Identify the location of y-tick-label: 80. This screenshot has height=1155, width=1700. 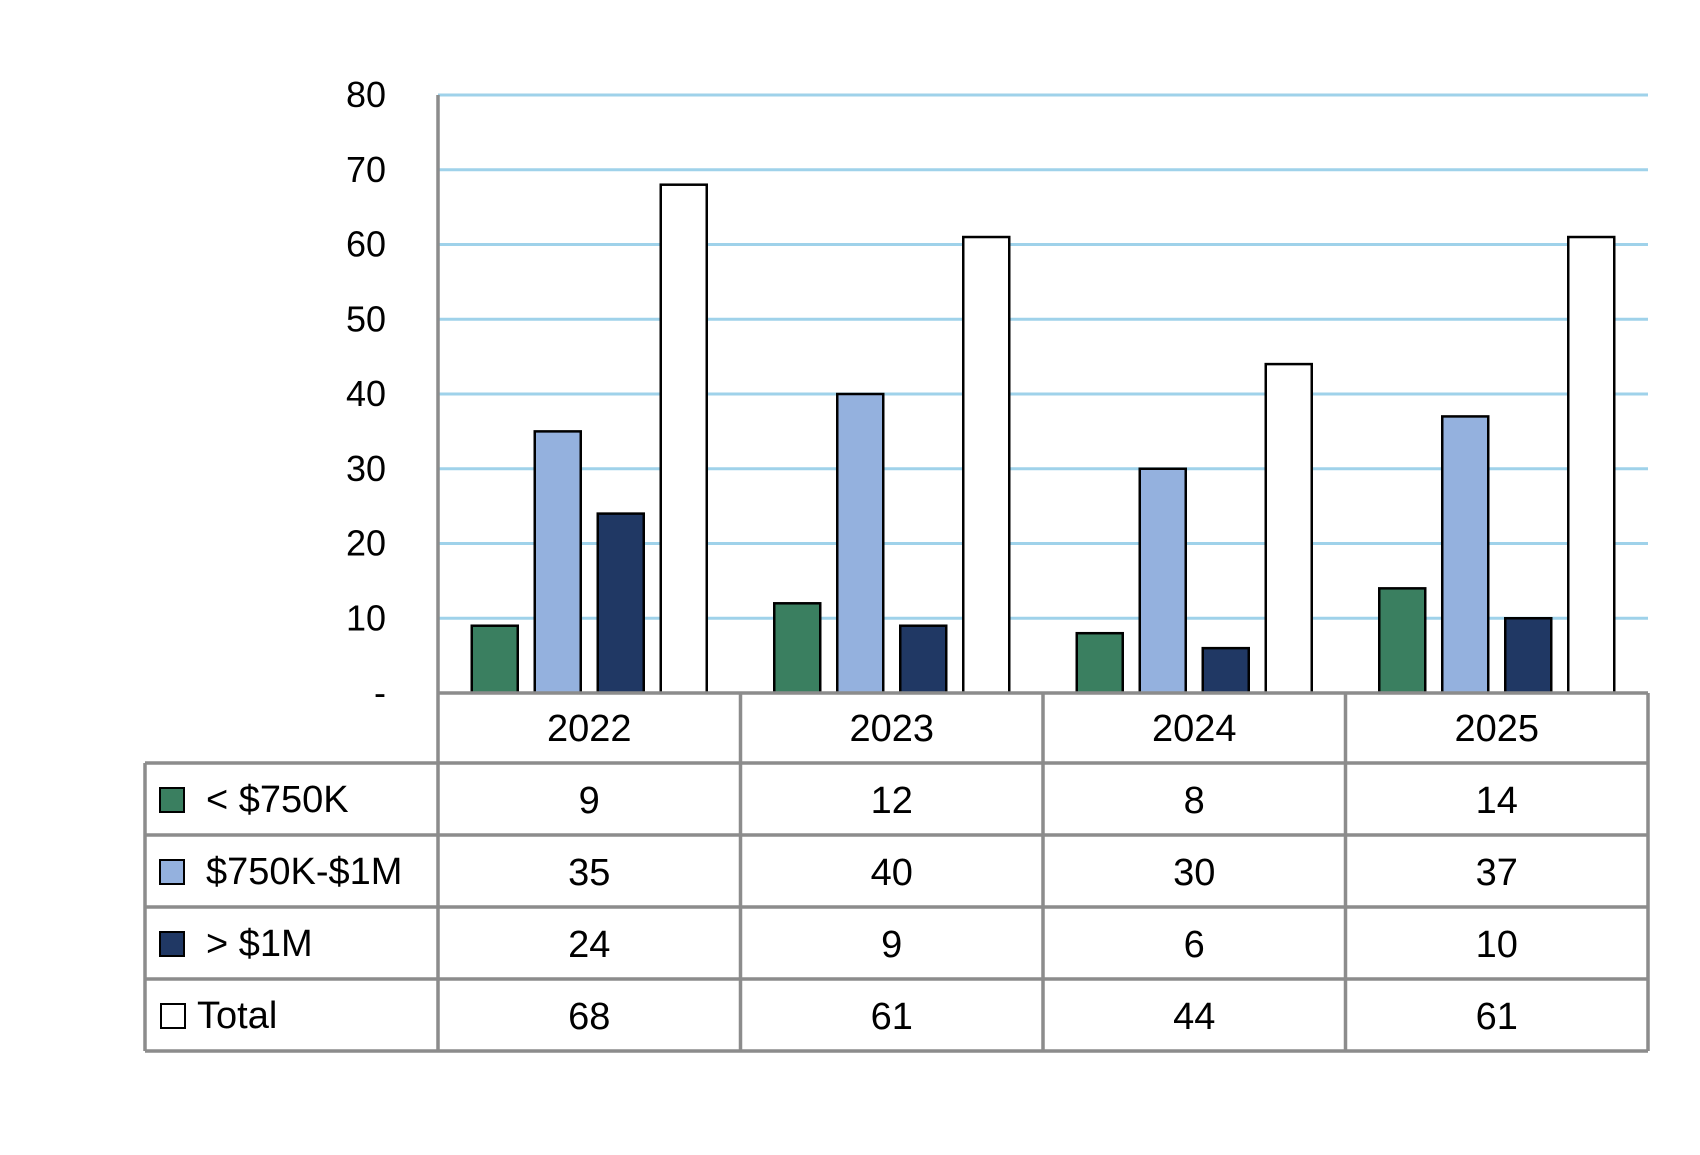
(366, 94).